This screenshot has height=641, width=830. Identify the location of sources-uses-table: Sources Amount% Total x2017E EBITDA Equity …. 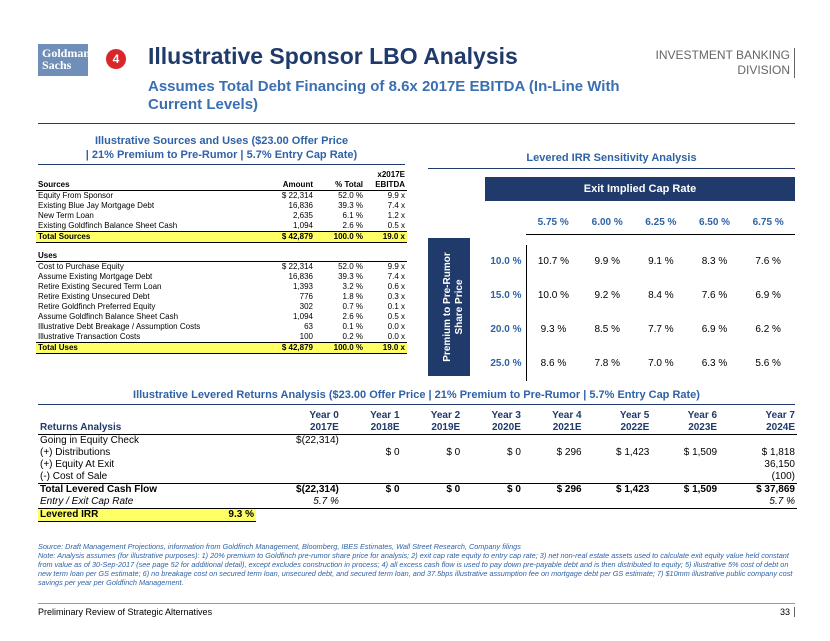
(221, 262).